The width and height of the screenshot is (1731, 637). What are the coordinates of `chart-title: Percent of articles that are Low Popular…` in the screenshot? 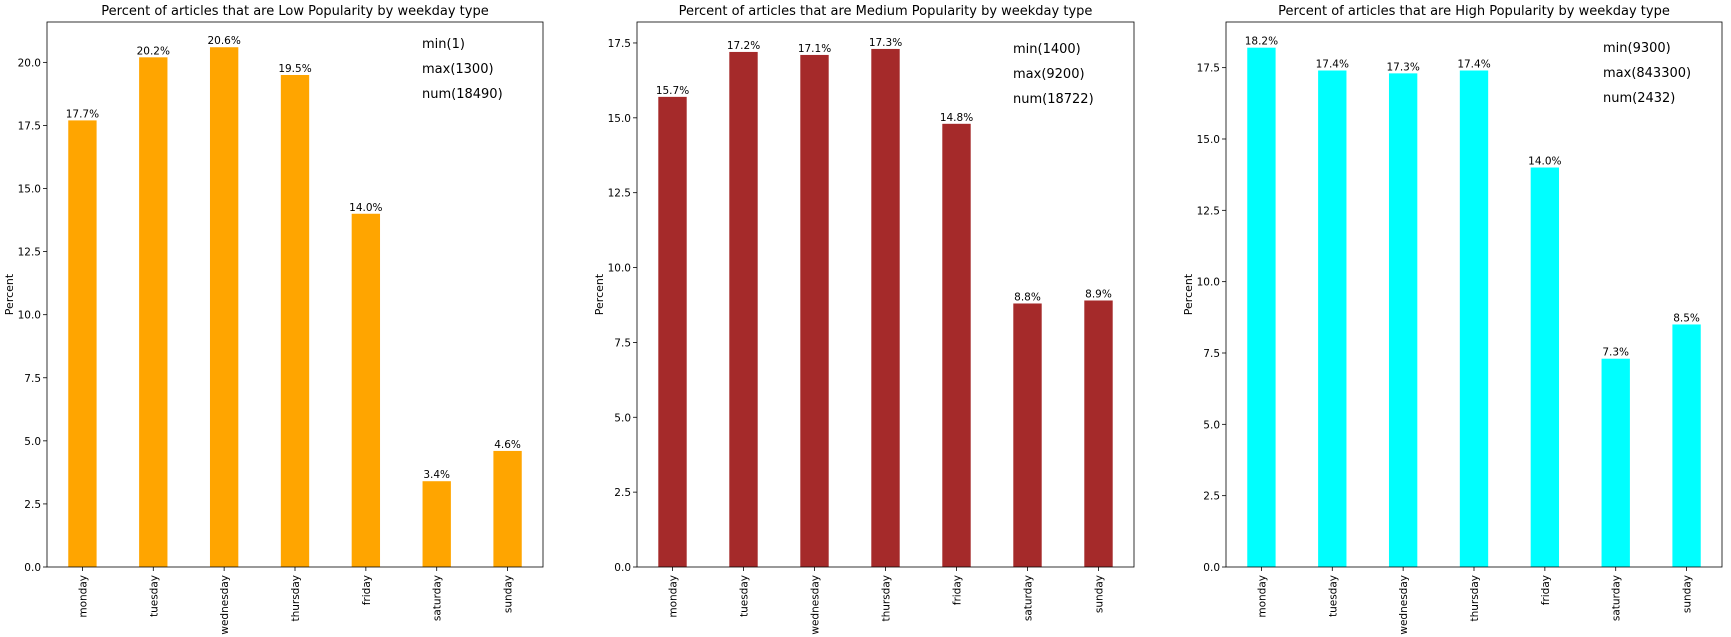 It's located at (294, 11).